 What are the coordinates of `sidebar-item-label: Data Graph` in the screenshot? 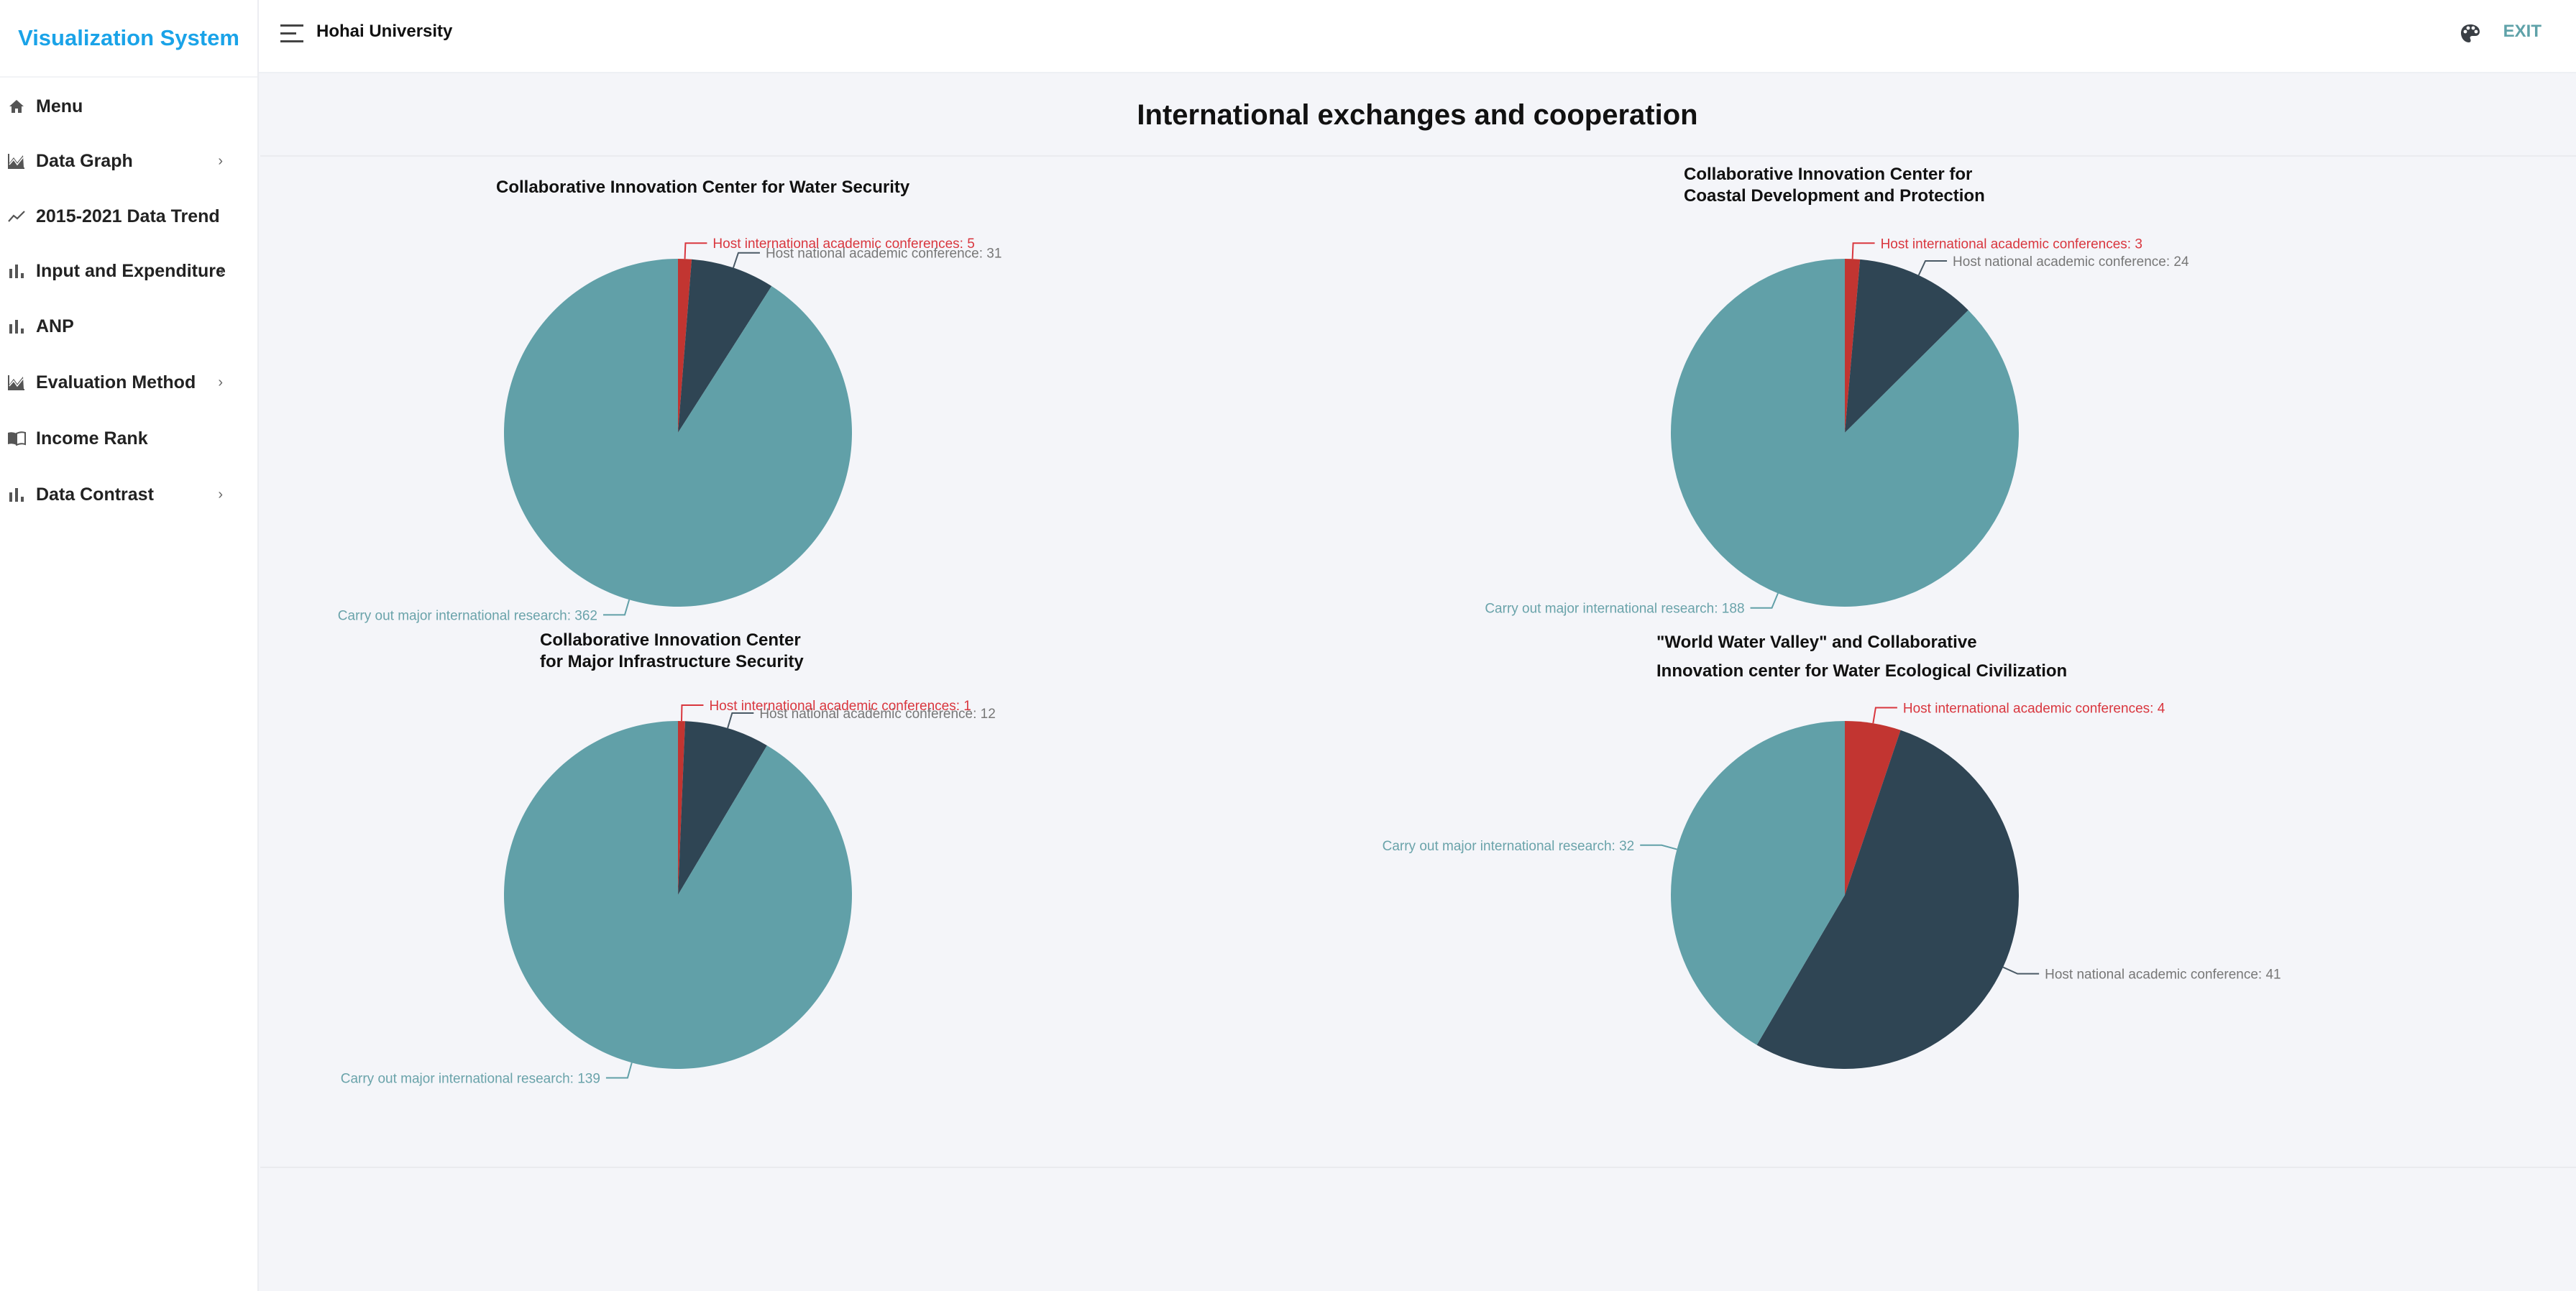 It's located at (84, 160).